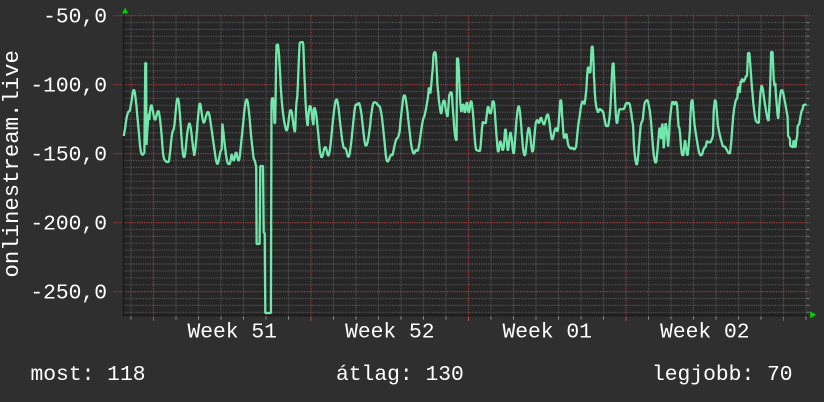  What do you see at coordinates (546, 333) in the screenshot?
I see `svg-text: Week 01` at bounding box center [546, 333].